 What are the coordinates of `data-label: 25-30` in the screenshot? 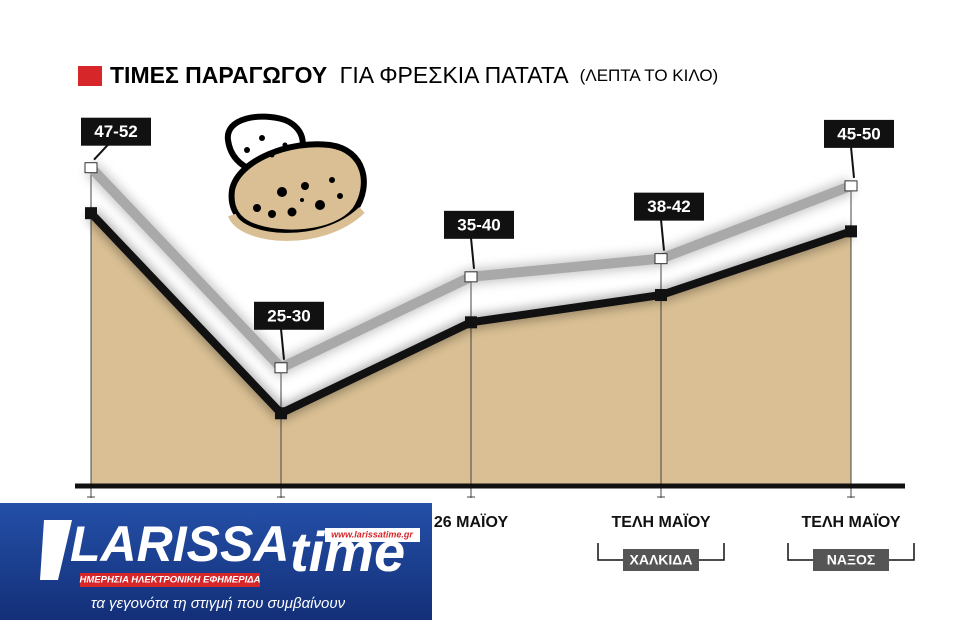 It's located at (288, 315).